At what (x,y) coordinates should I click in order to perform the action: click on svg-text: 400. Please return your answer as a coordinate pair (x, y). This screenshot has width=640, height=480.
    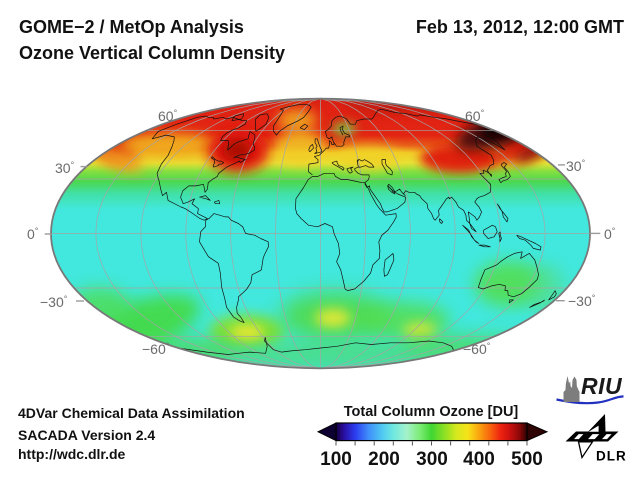
    Looking at the image, I should click on (479, 459).